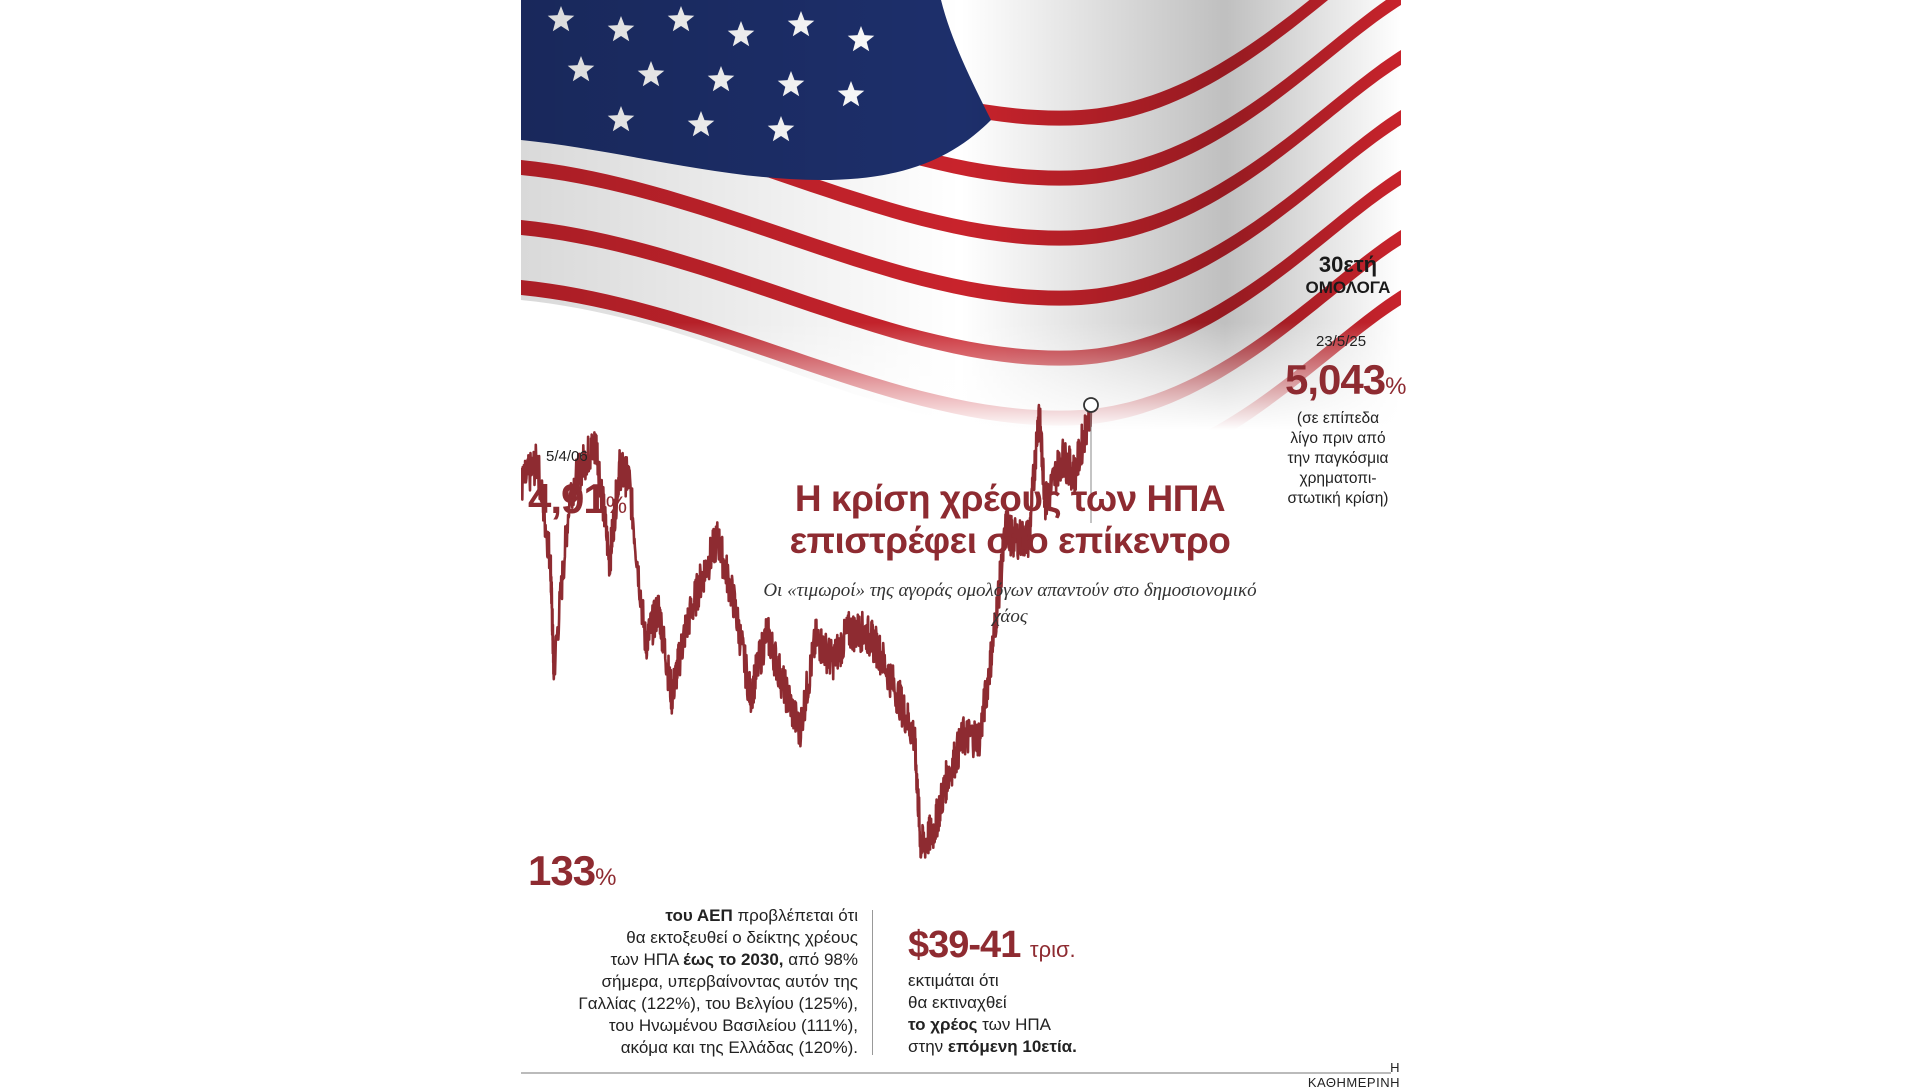  I want to click on start-value: 4,91%, so click(577, 502).